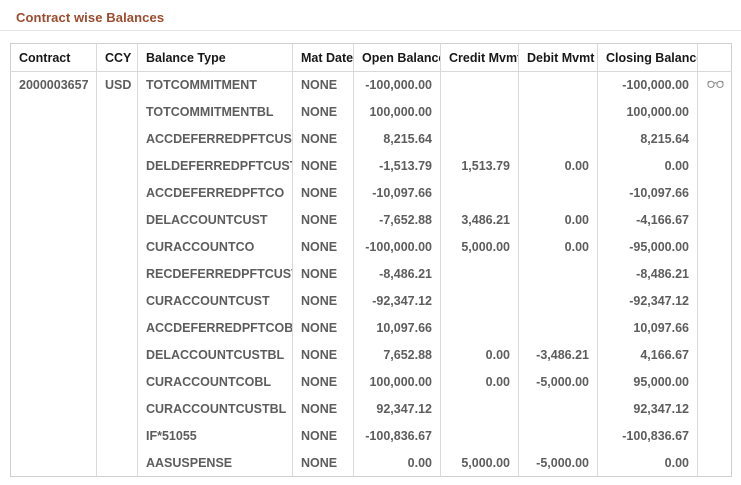 This screenshot has width=741, height=485. Describe the element at coordinates (323, 57) in the screenshot. I see `column-header-mat-date: Mat Date` at that location.